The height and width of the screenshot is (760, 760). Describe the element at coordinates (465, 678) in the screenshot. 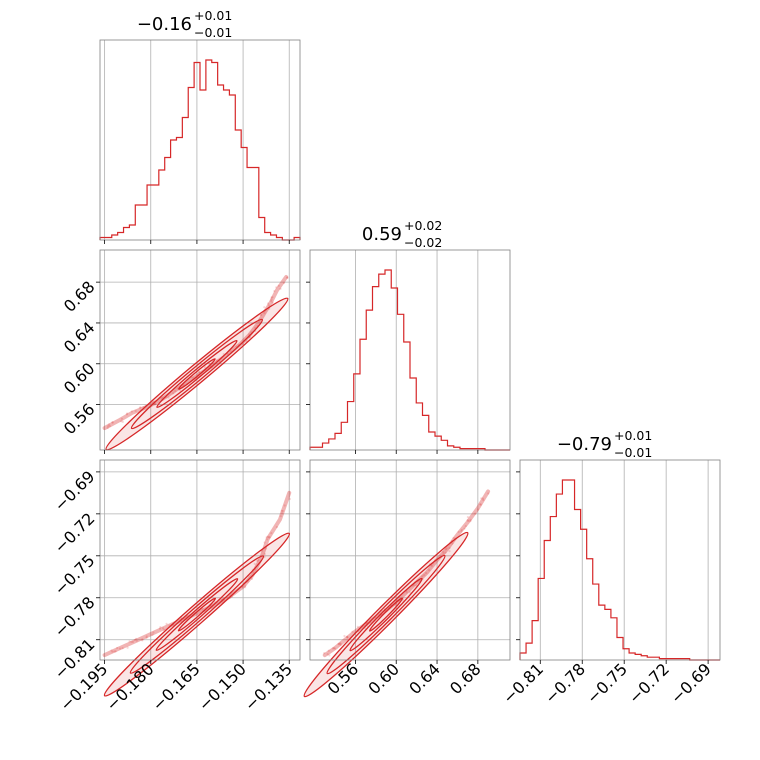

I see `x-tick-label: 0.68` at that location.